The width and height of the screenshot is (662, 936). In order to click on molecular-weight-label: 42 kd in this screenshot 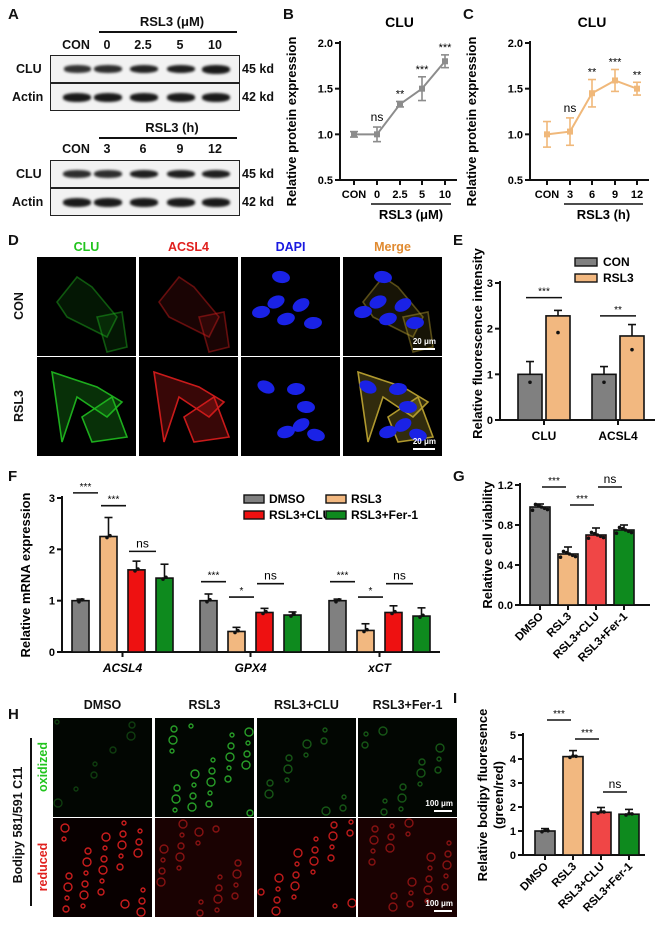, I will do `click(258, 202)`.